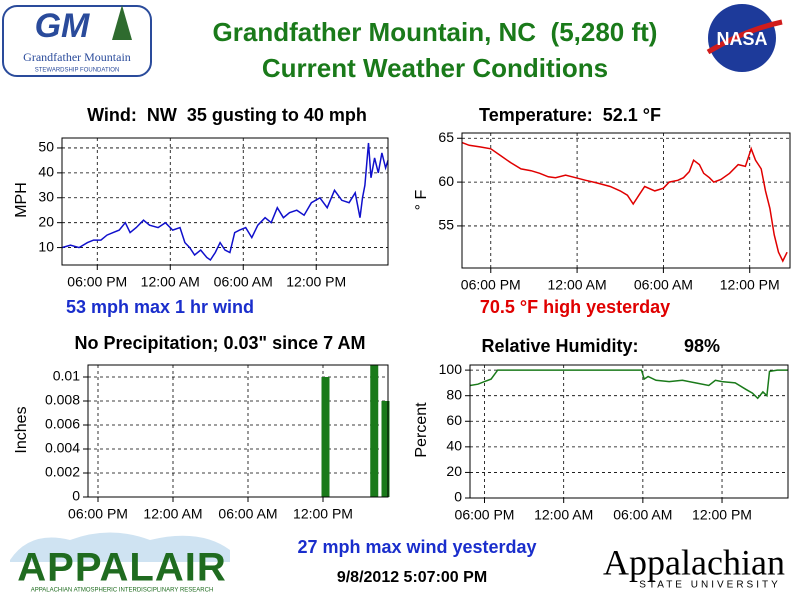 Image resolution: width=800 pixels, height=600 pixels. What do you see at coordinates (66, 376) in the screenshot?
I see `y-tick-label: 0.01` at bounding box center [66, 376].